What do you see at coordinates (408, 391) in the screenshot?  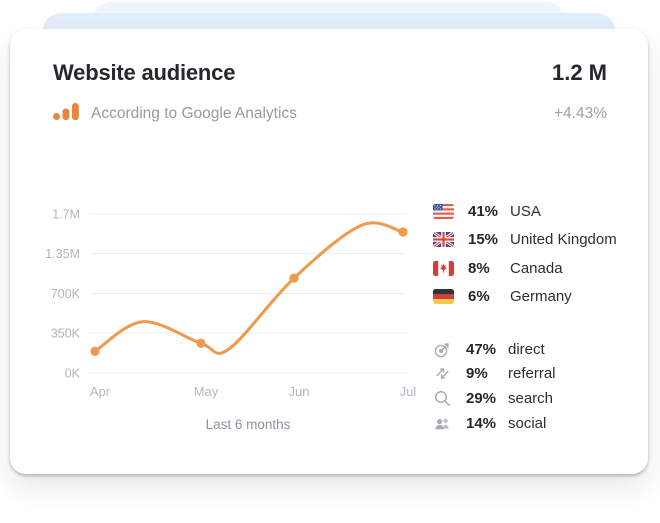 I see `x-axis-tick-label: Jul` at bounding box center [408, 391].